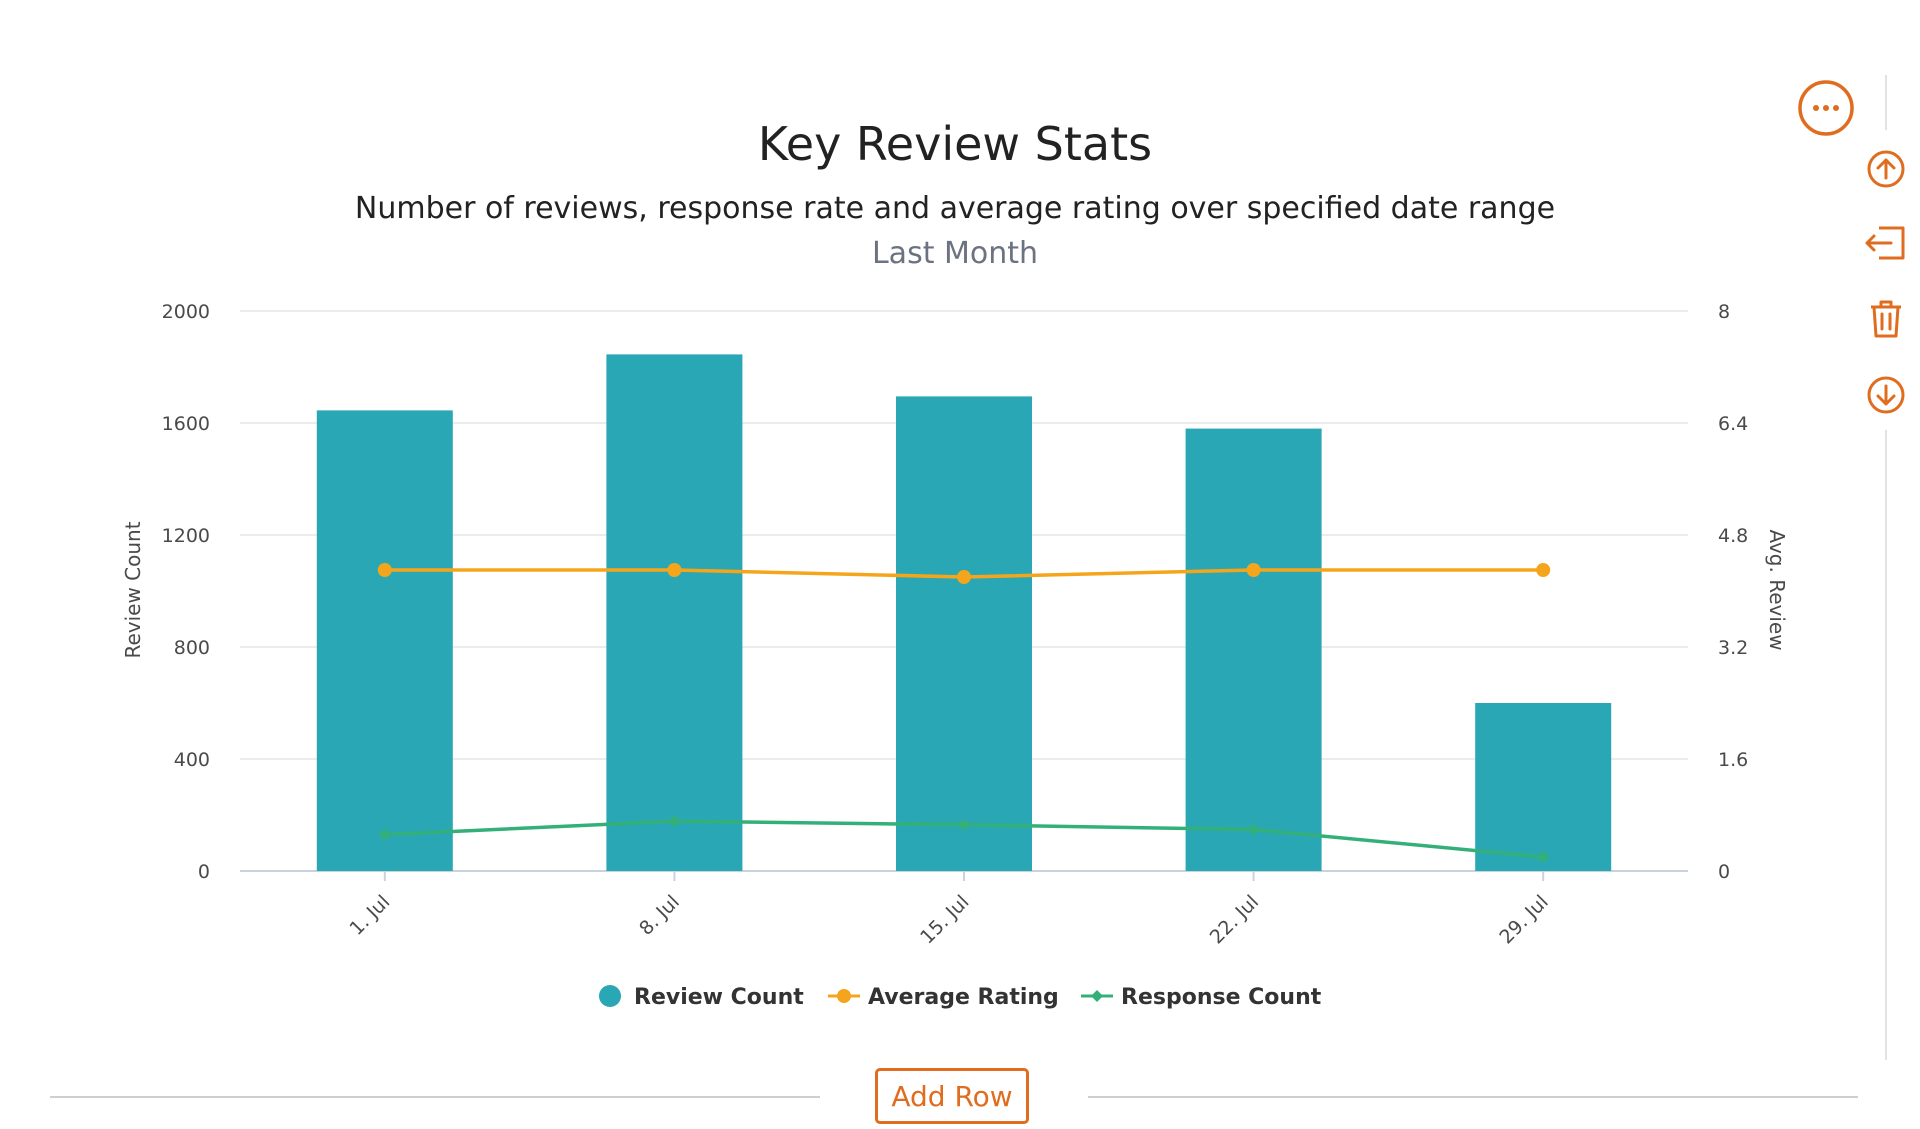  Describe the element at coordinates (186, 312) in the screenshot. I see `y-left-tick-label: 2000` at that location.